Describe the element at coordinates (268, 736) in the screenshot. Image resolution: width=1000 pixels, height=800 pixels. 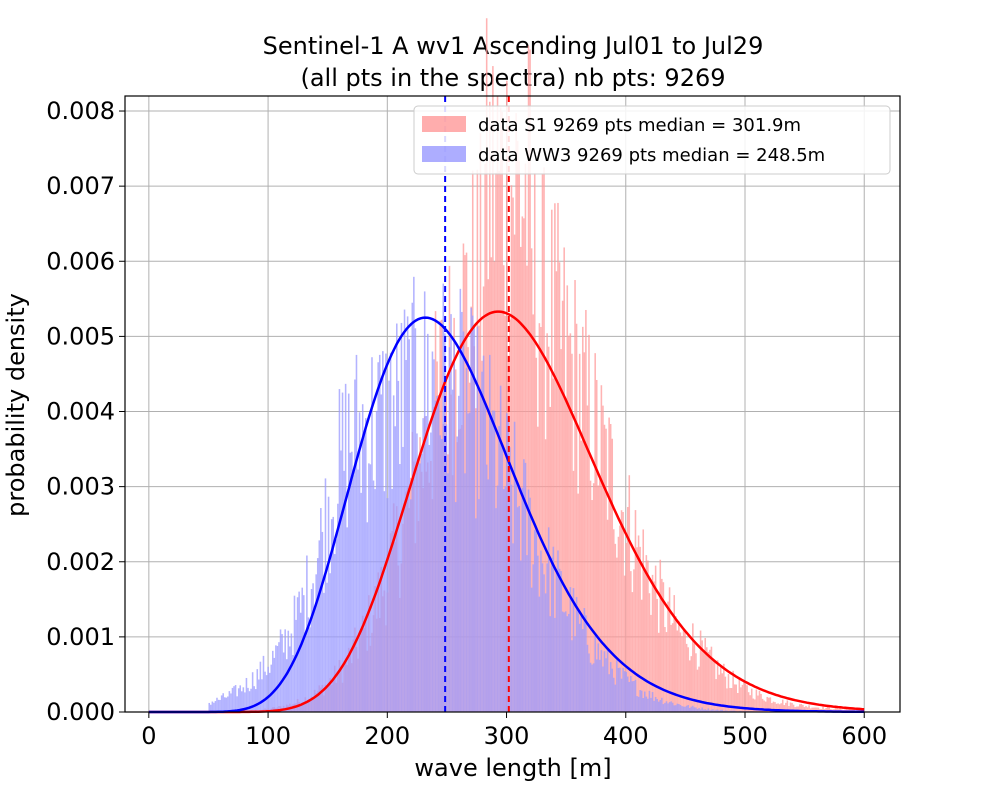
I see `x-tick-label: 100` at that location.